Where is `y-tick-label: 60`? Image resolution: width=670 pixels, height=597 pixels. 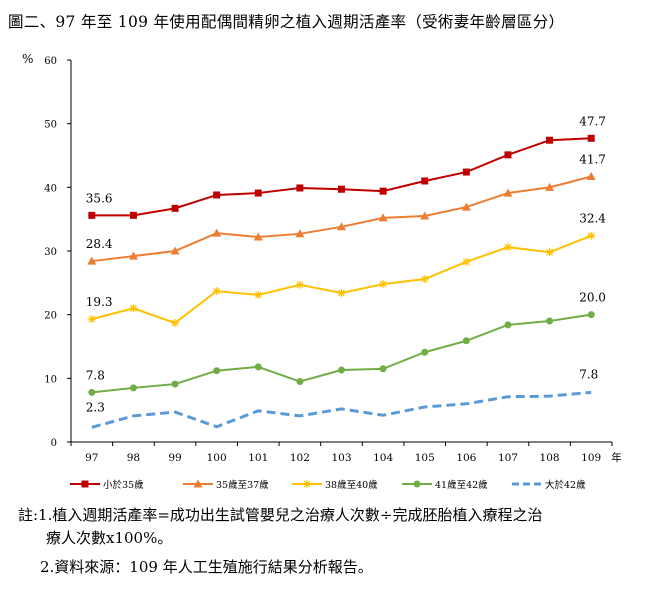 y-tick-label: 60 is located at coordinates (50, 61).